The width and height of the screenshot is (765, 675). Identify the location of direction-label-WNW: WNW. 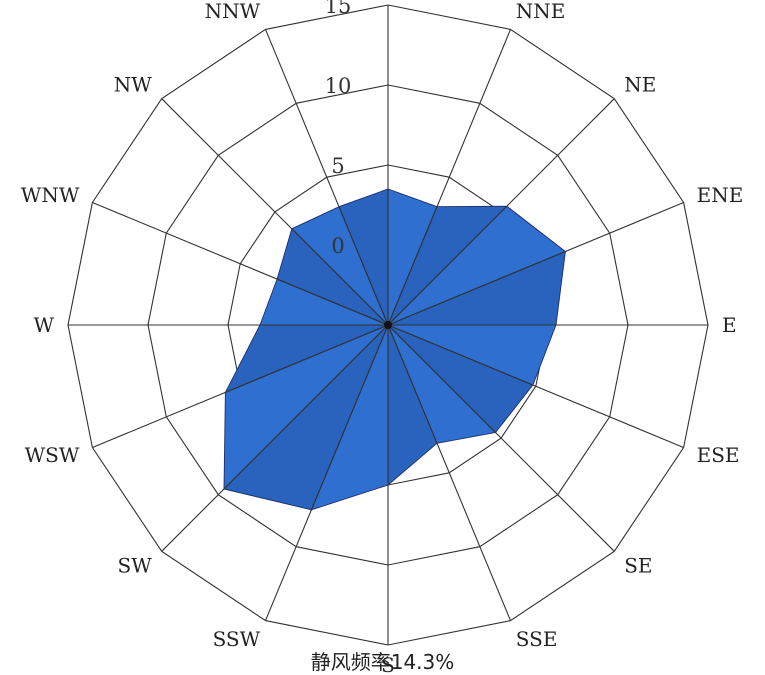
(50, 195).